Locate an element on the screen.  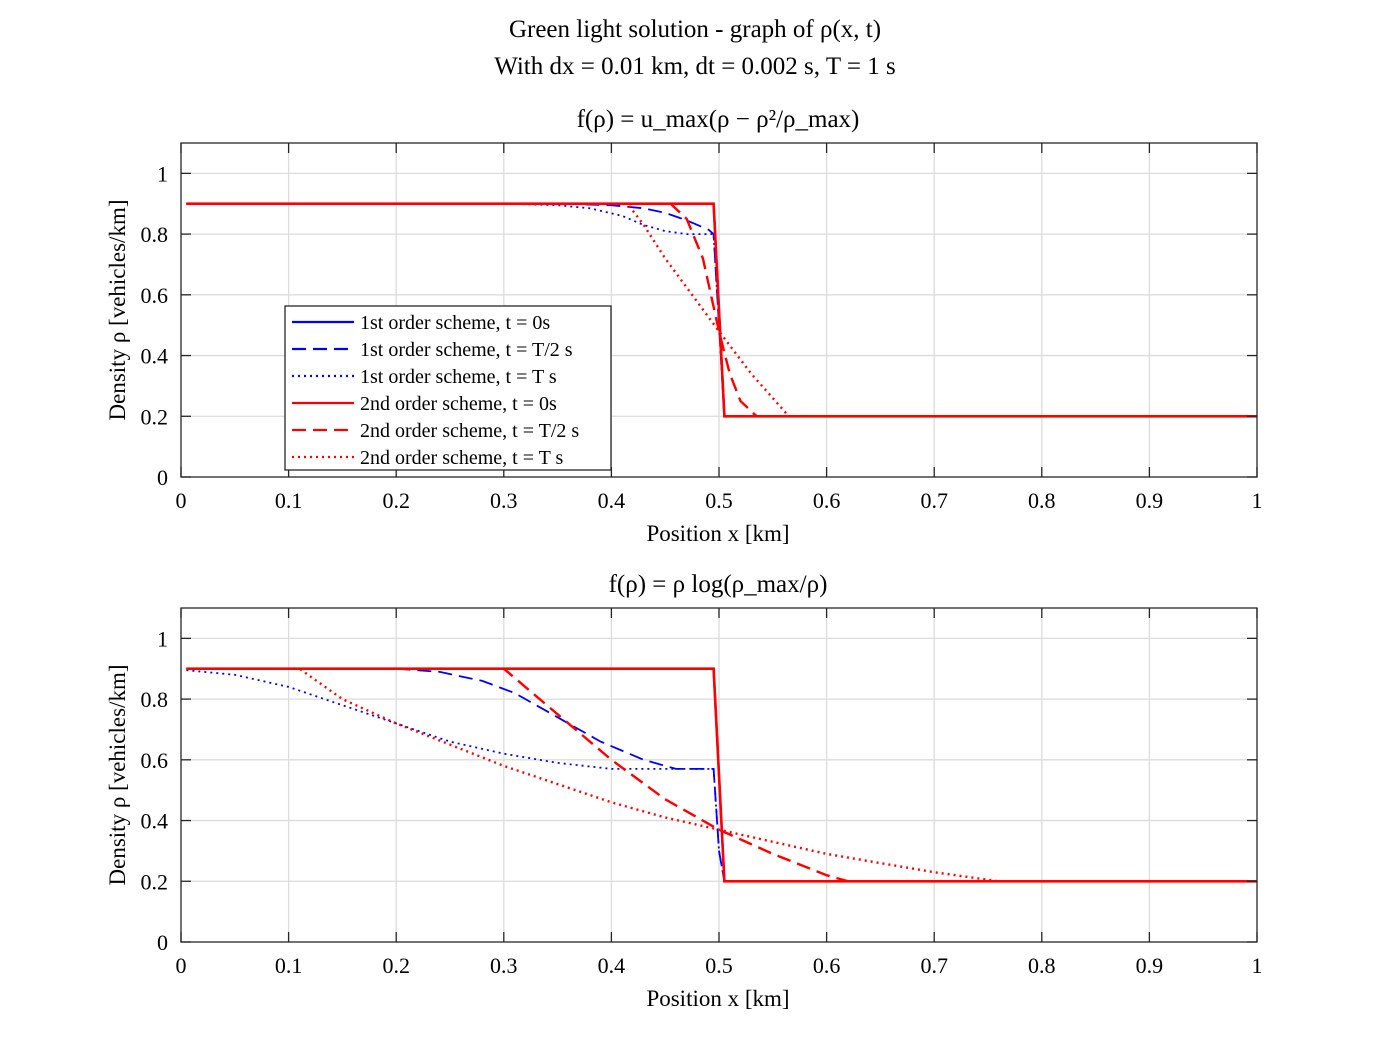
top-x-tick-label: 0.7 is located at coordinates (934, 500).